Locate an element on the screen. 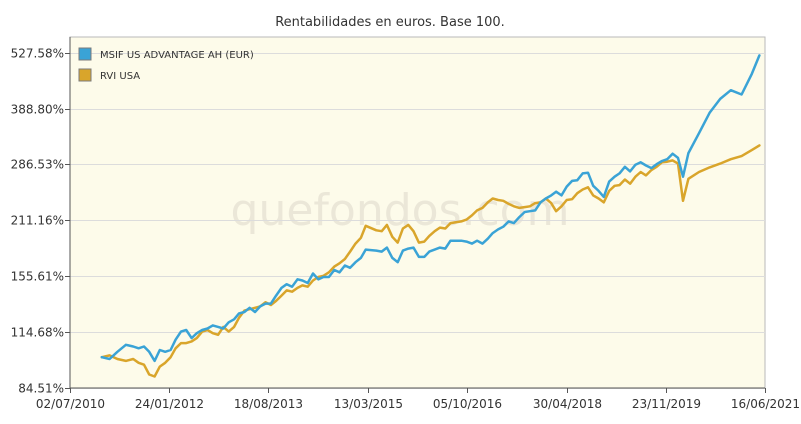 The image size is (801, 424). x-tick-label: 23/11/2019 is located at coordinates (666, 404).